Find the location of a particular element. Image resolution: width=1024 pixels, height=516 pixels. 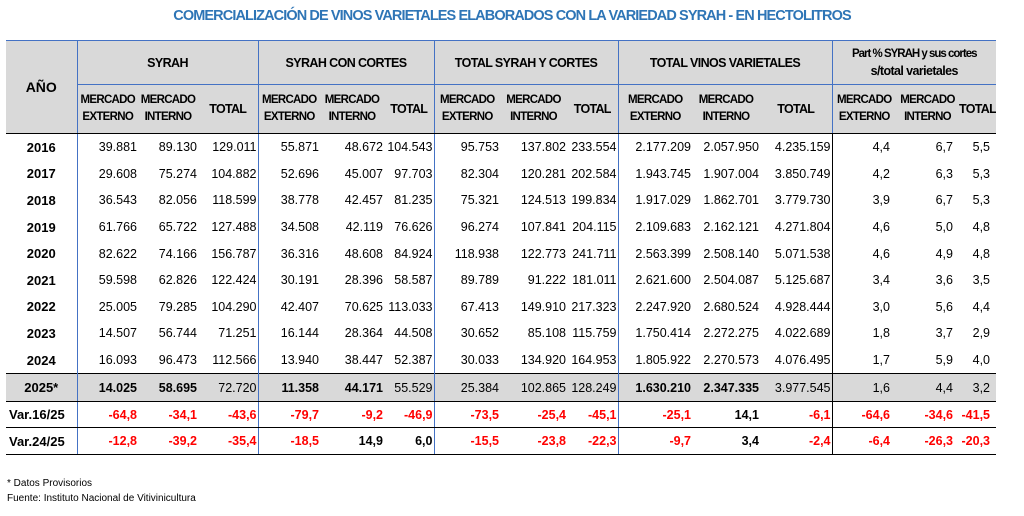

value-cell: 30.652 is located at coordinates (466, 333).